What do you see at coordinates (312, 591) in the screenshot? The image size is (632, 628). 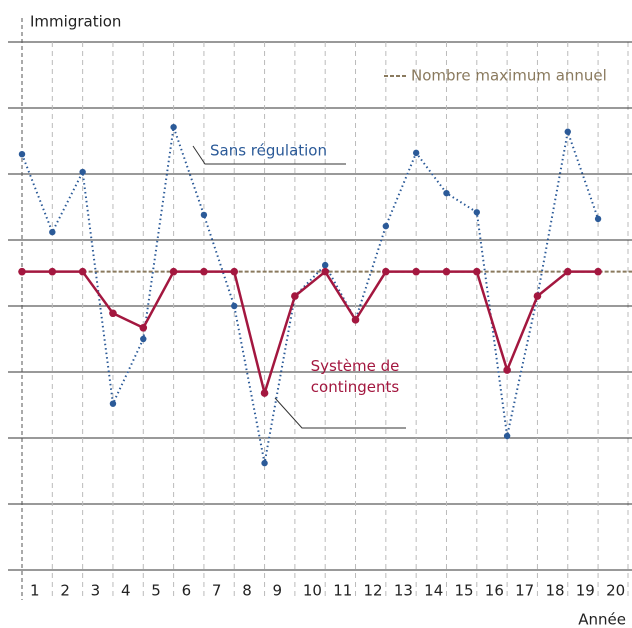 I see `x-tick-label: 10` at bounding box center [312, 591].